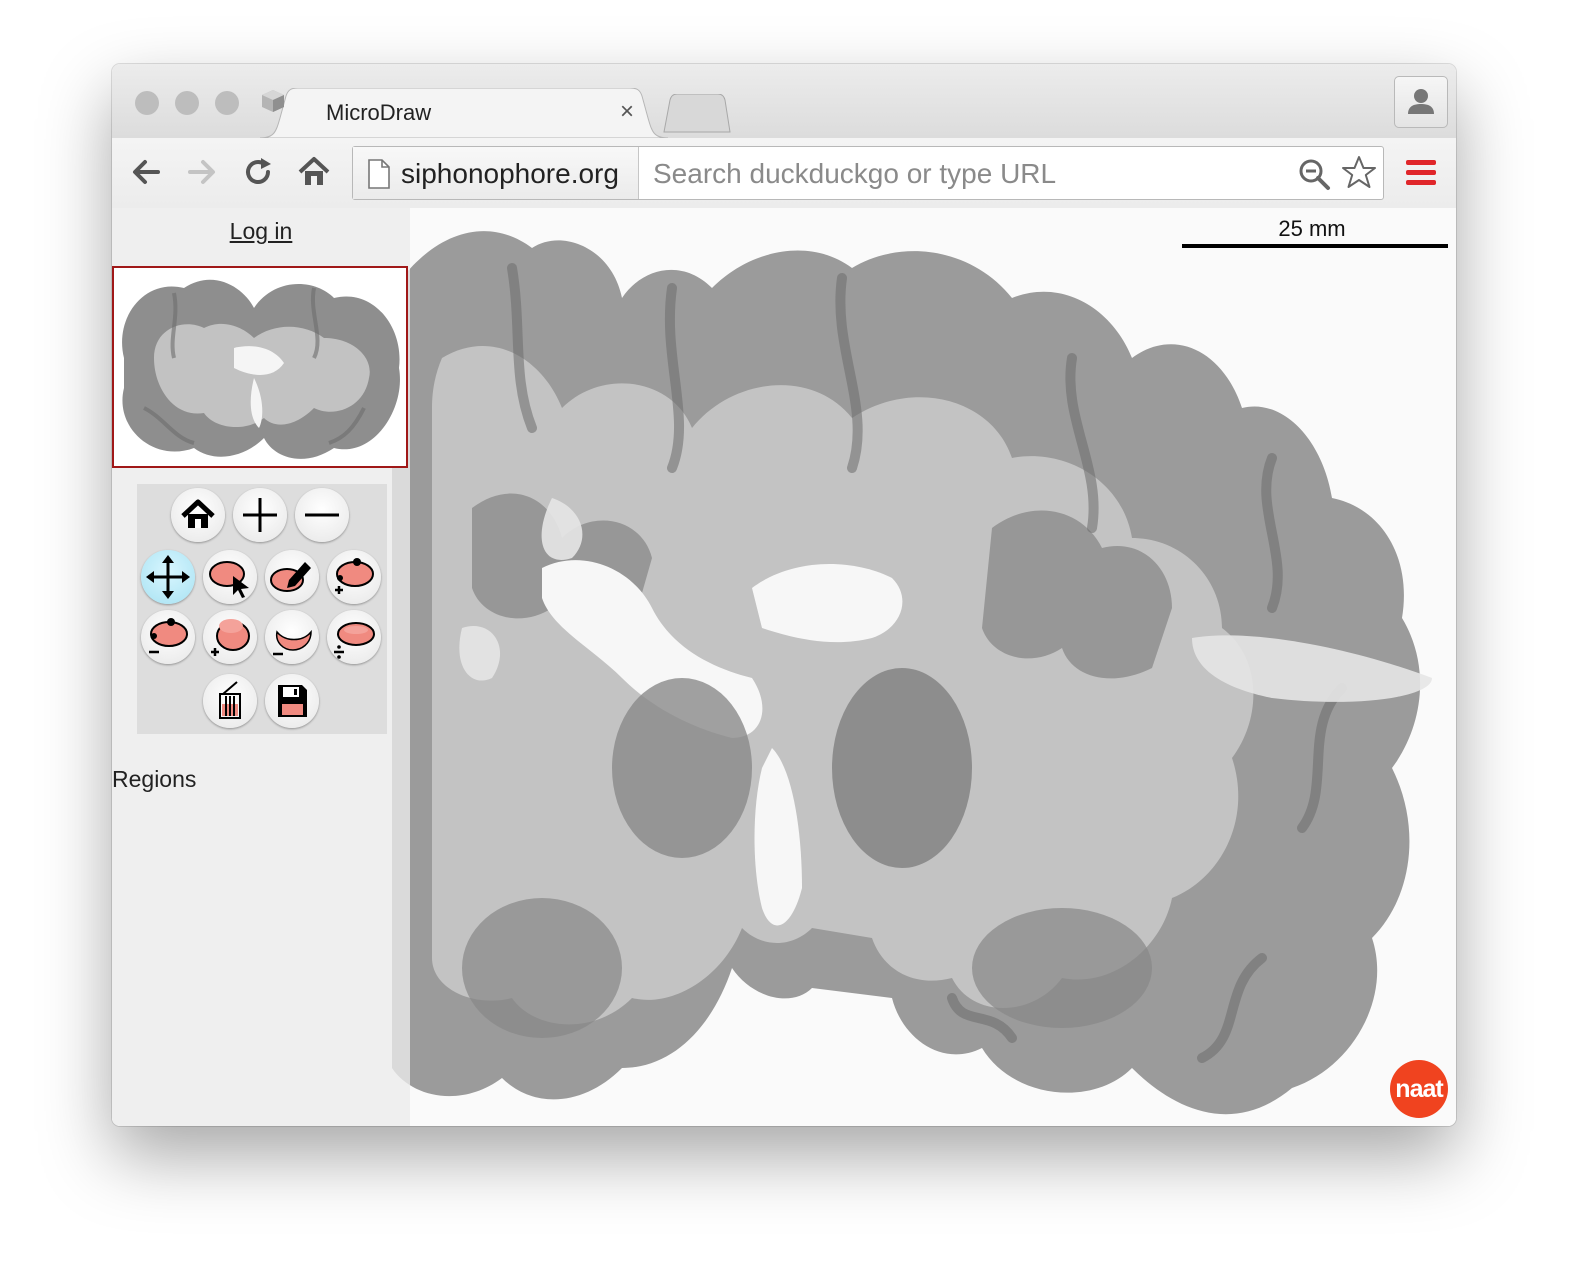  I want to click on person-icon, so click(1421, 101).